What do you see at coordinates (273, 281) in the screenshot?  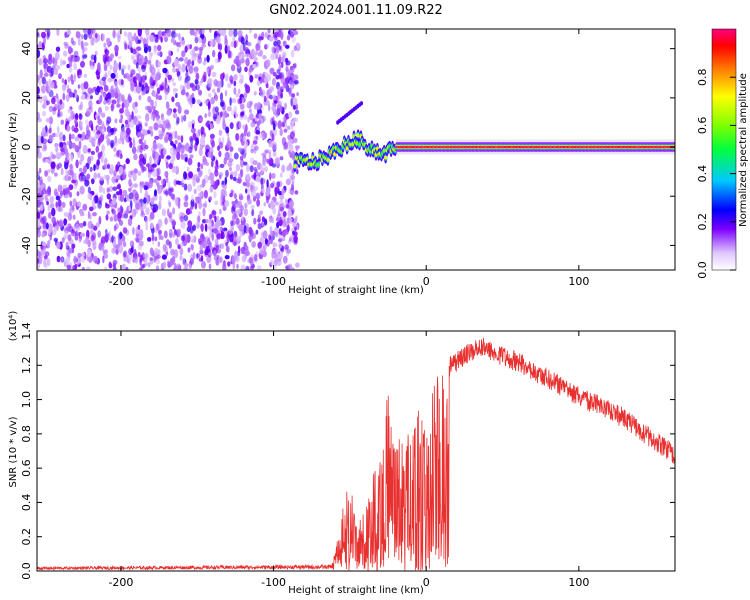 I see `x-tick-label: -100` at bounding box center [273, 281].